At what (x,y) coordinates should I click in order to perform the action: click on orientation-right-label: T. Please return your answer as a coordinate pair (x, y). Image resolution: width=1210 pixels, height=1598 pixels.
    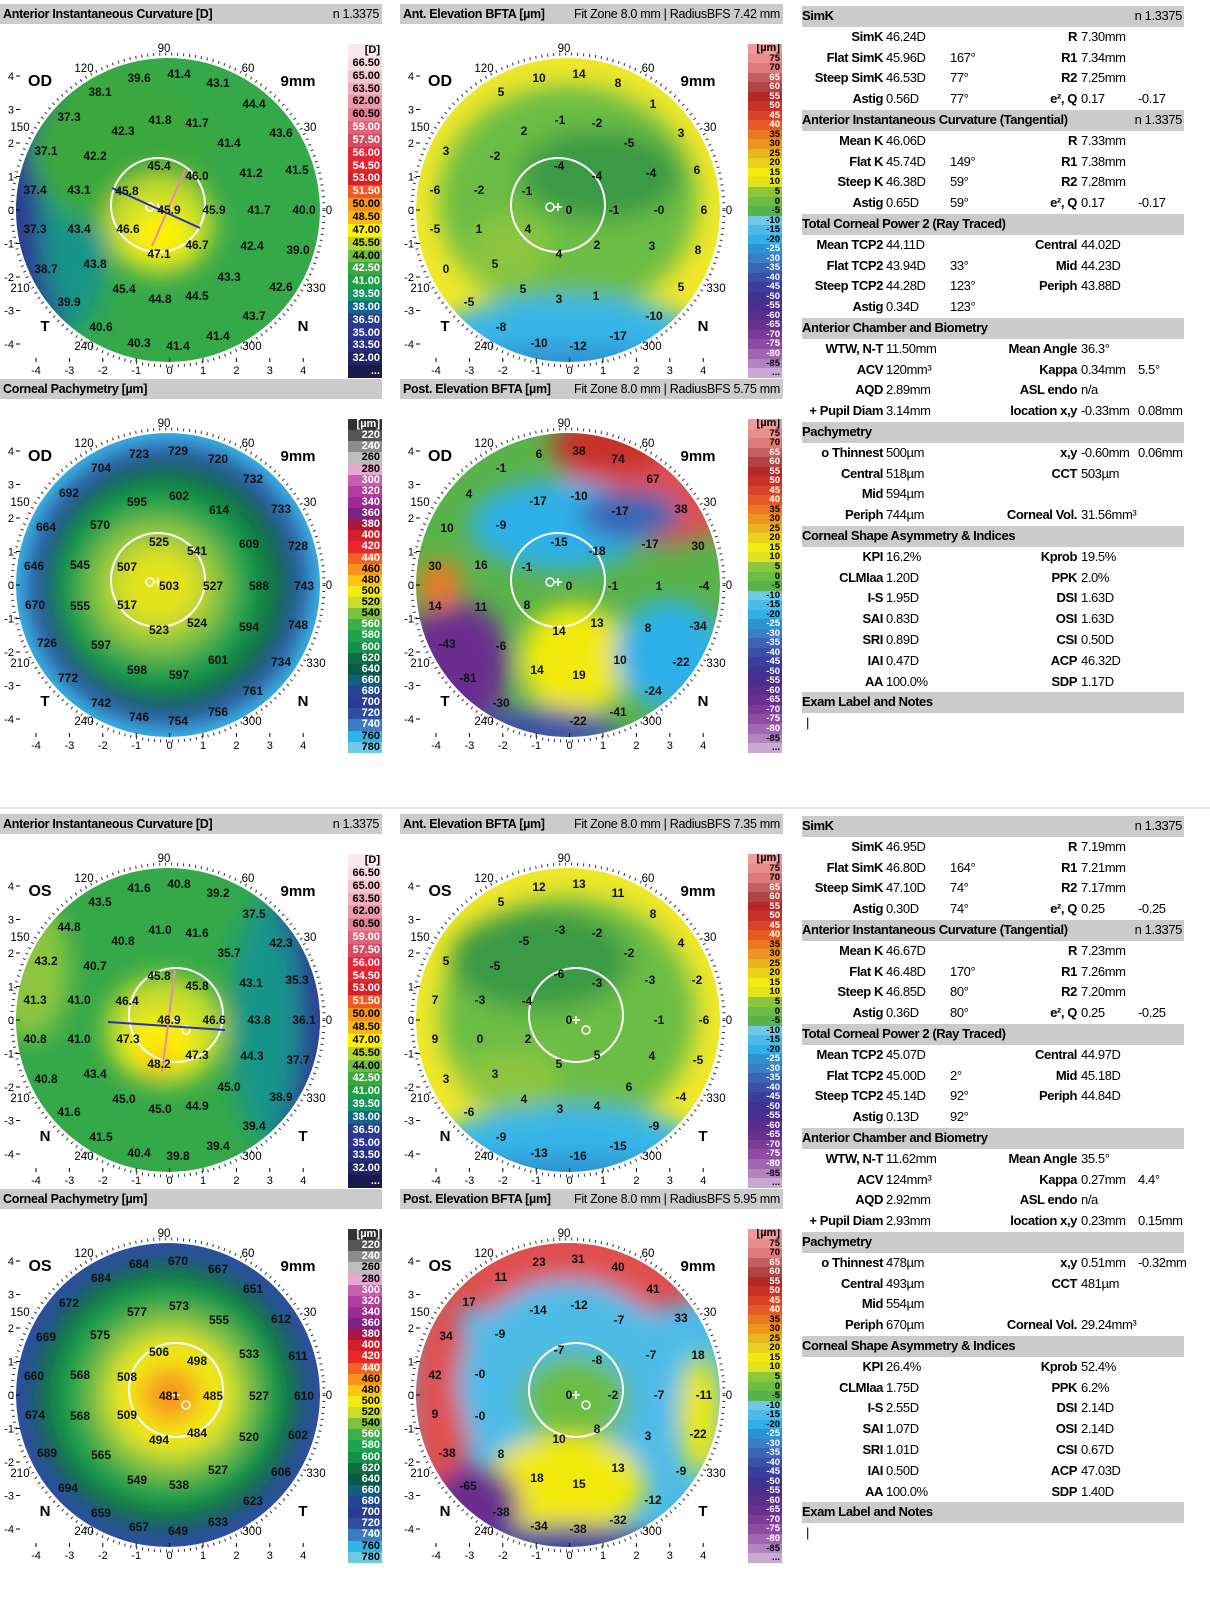
    Looking at the image, I should click on (702, 1136).